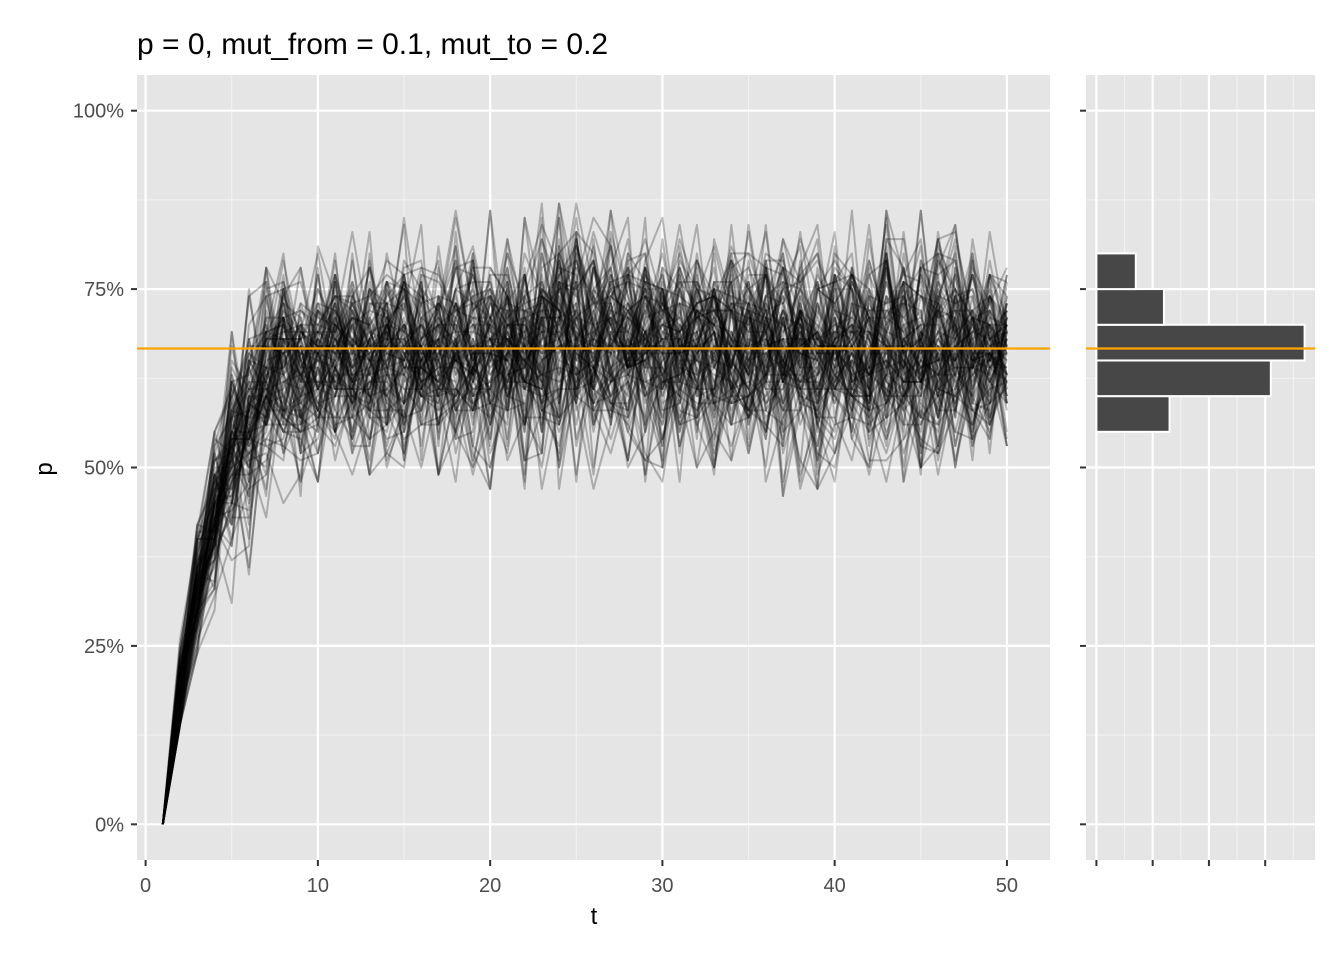 The image size is (1344, 960). I want to click on histogram-panel, so click(1200, 467).